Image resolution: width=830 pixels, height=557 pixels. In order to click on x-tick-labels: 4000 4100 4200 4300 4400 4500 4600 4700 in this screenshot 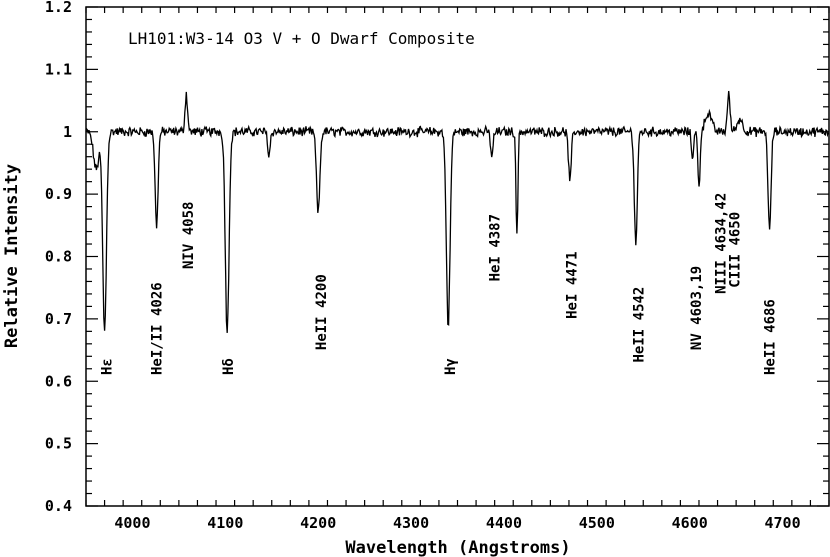, I will do `click(457, 523)`.